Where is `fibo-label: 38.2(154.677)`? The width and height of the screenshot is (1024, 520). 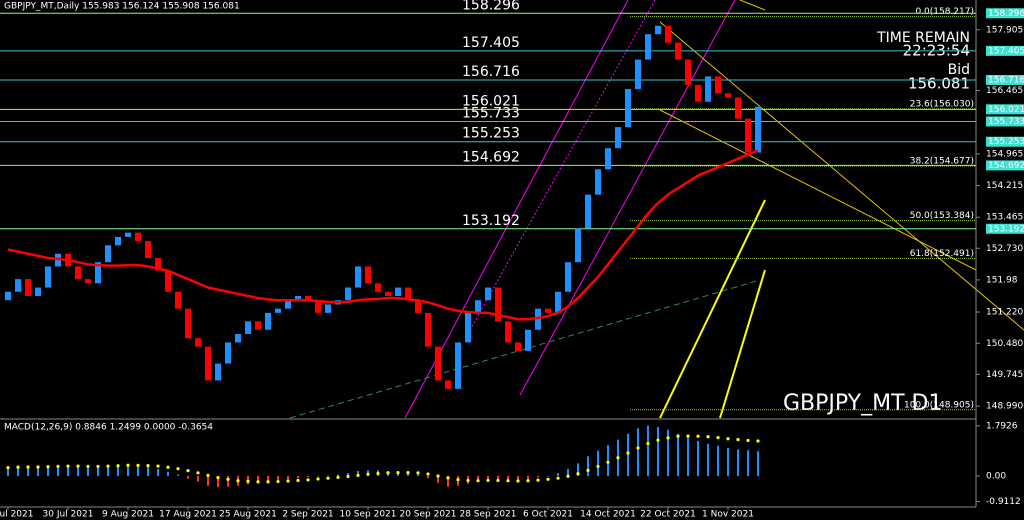 fibo-label: 38.2(154.677) is located at coordinates (942, 162).